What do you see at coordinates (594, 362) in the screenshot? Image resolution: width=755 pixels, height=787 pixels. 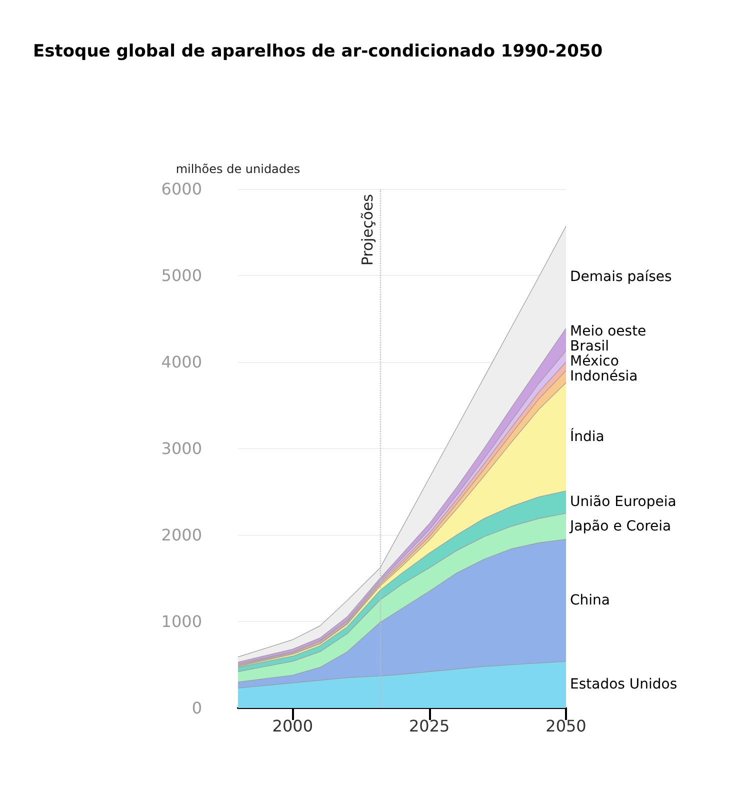 I see `series-label: México` at bounding box center [594, 362].